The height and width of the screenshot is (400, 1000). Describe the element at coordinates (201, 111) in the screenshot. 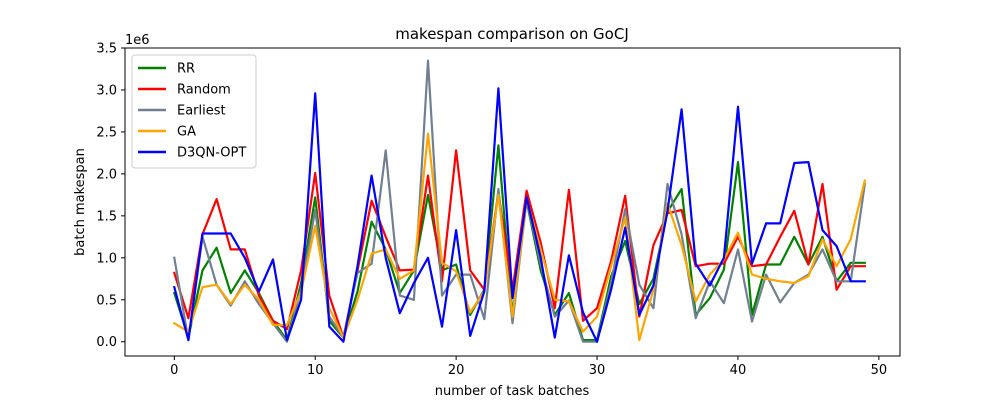

I see `legend-label: Earliest` at that location.